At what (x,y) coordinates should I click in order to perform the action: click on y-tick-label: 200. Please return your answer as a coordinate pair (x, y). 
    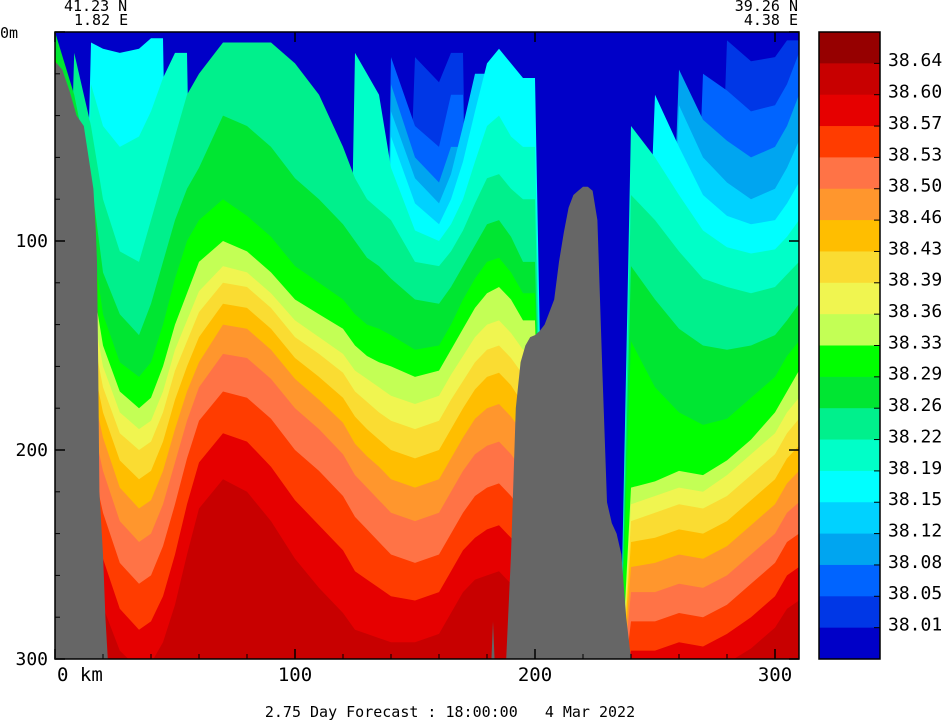
    Looking at the image, I should click on (31, 450).